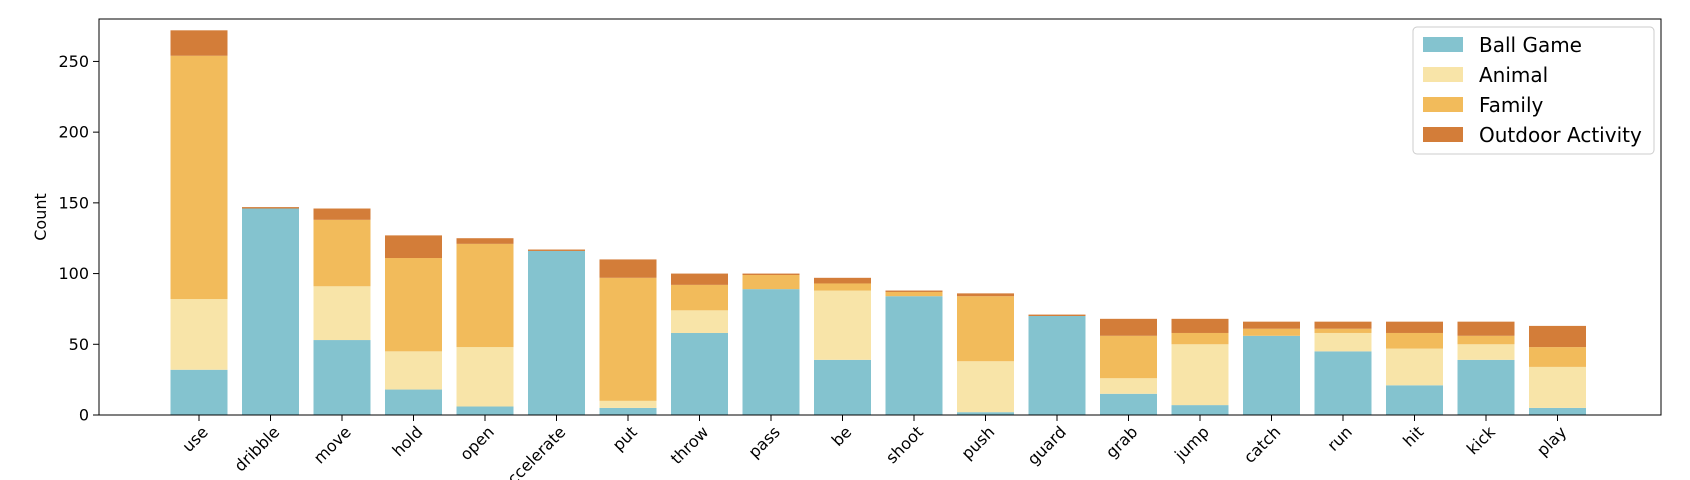 This screenshot has width=1690, height=480. What do you see at coordinates (771, 352) in the screenshot?
I see `bar-pass-ball-game` at bounding box center [771, 352].